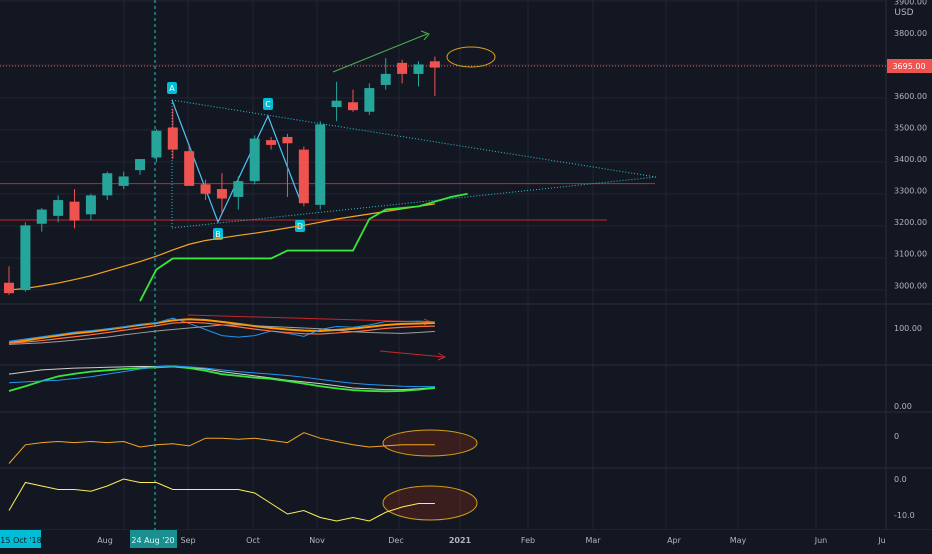 This screenshot has height=554, width=932. What do you see at coordinates (593, 540) in the screenshot?
I see `time-tick-label: Mar` at bounding box center [593, 540].